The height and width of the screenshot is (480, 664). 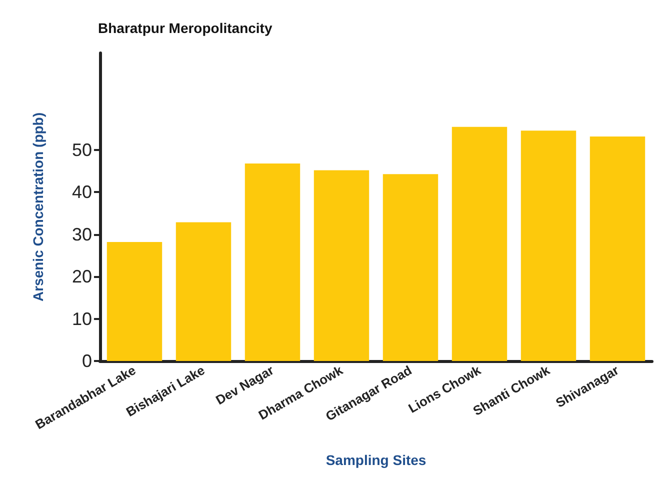 What do you see at coordinates (82, 318) in the screenshot?
I see `y-tick-label: 10` at bounding box center [82, 318].